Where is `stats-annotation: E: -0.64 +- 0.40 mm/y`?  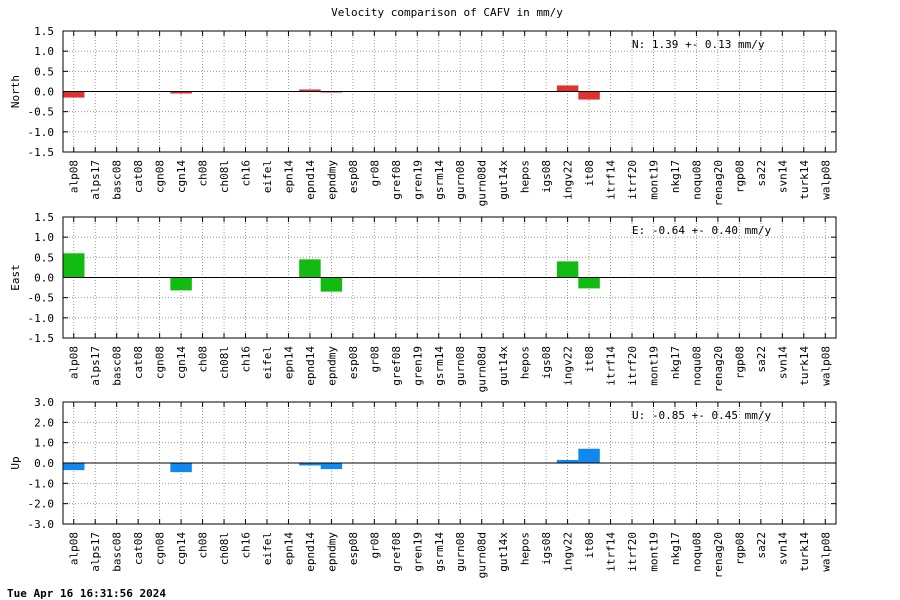 stats-annotation: E: -0.64 +- 0.40 mm/y is located at coordinates (701, 230).